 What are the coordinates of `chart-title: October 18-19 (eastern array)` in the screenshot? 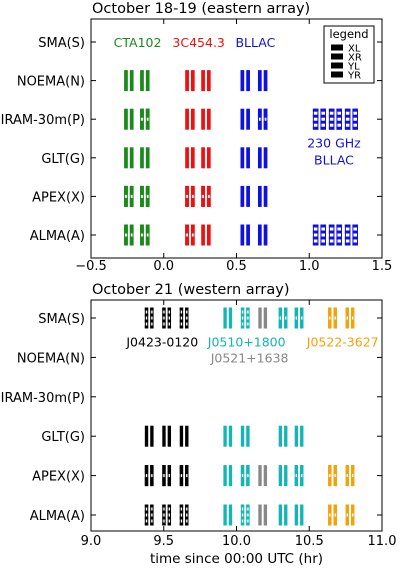 It's located at (201, 9).